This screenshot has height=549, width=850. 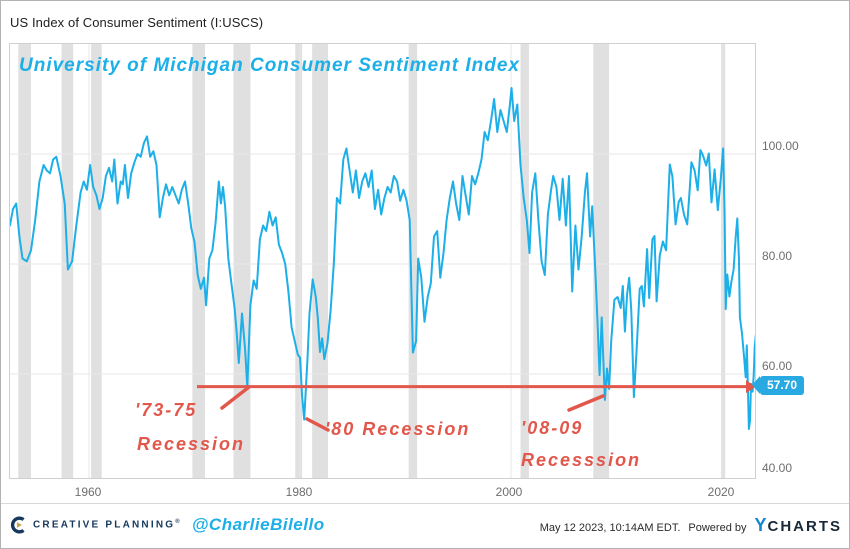 I want to click on annotation-08-09-line2: Recesssion, so click(x=581, y=460).